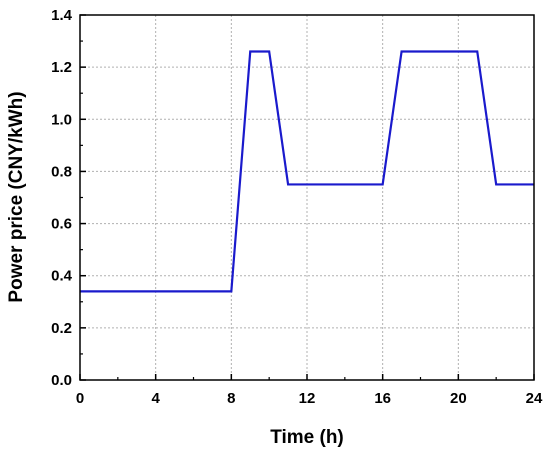  Describe the element at coordinates (61, 224) in the screenshot. I see `y-tick-label: 0.6` at that location.